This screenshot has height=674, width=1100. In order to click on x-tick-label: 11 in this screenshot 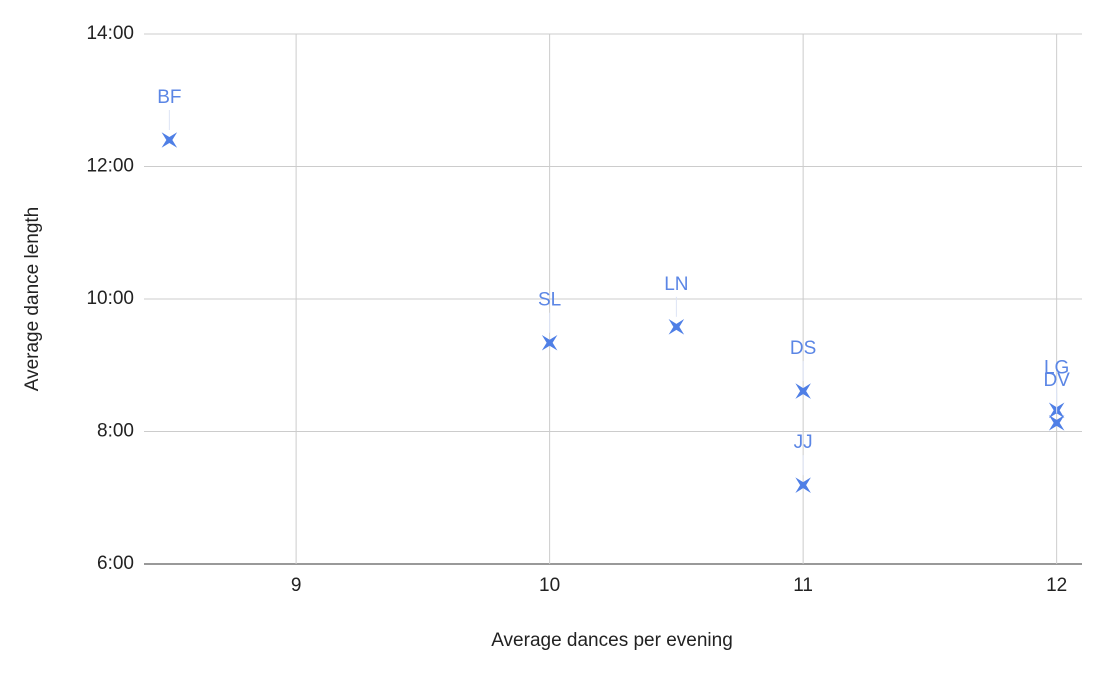, I will do `click(803, 585)`.